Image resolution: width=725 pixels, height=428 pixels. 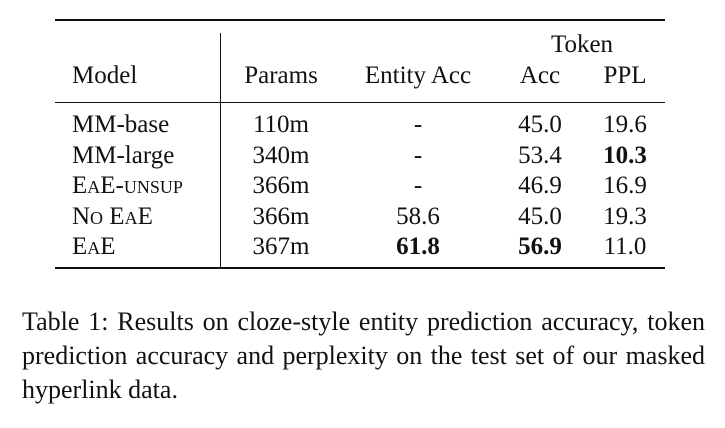 What do you see at coordinates (625, 155) in the screenshot?
I see `cell-value: 10.3` at bounding box center [625, 155].